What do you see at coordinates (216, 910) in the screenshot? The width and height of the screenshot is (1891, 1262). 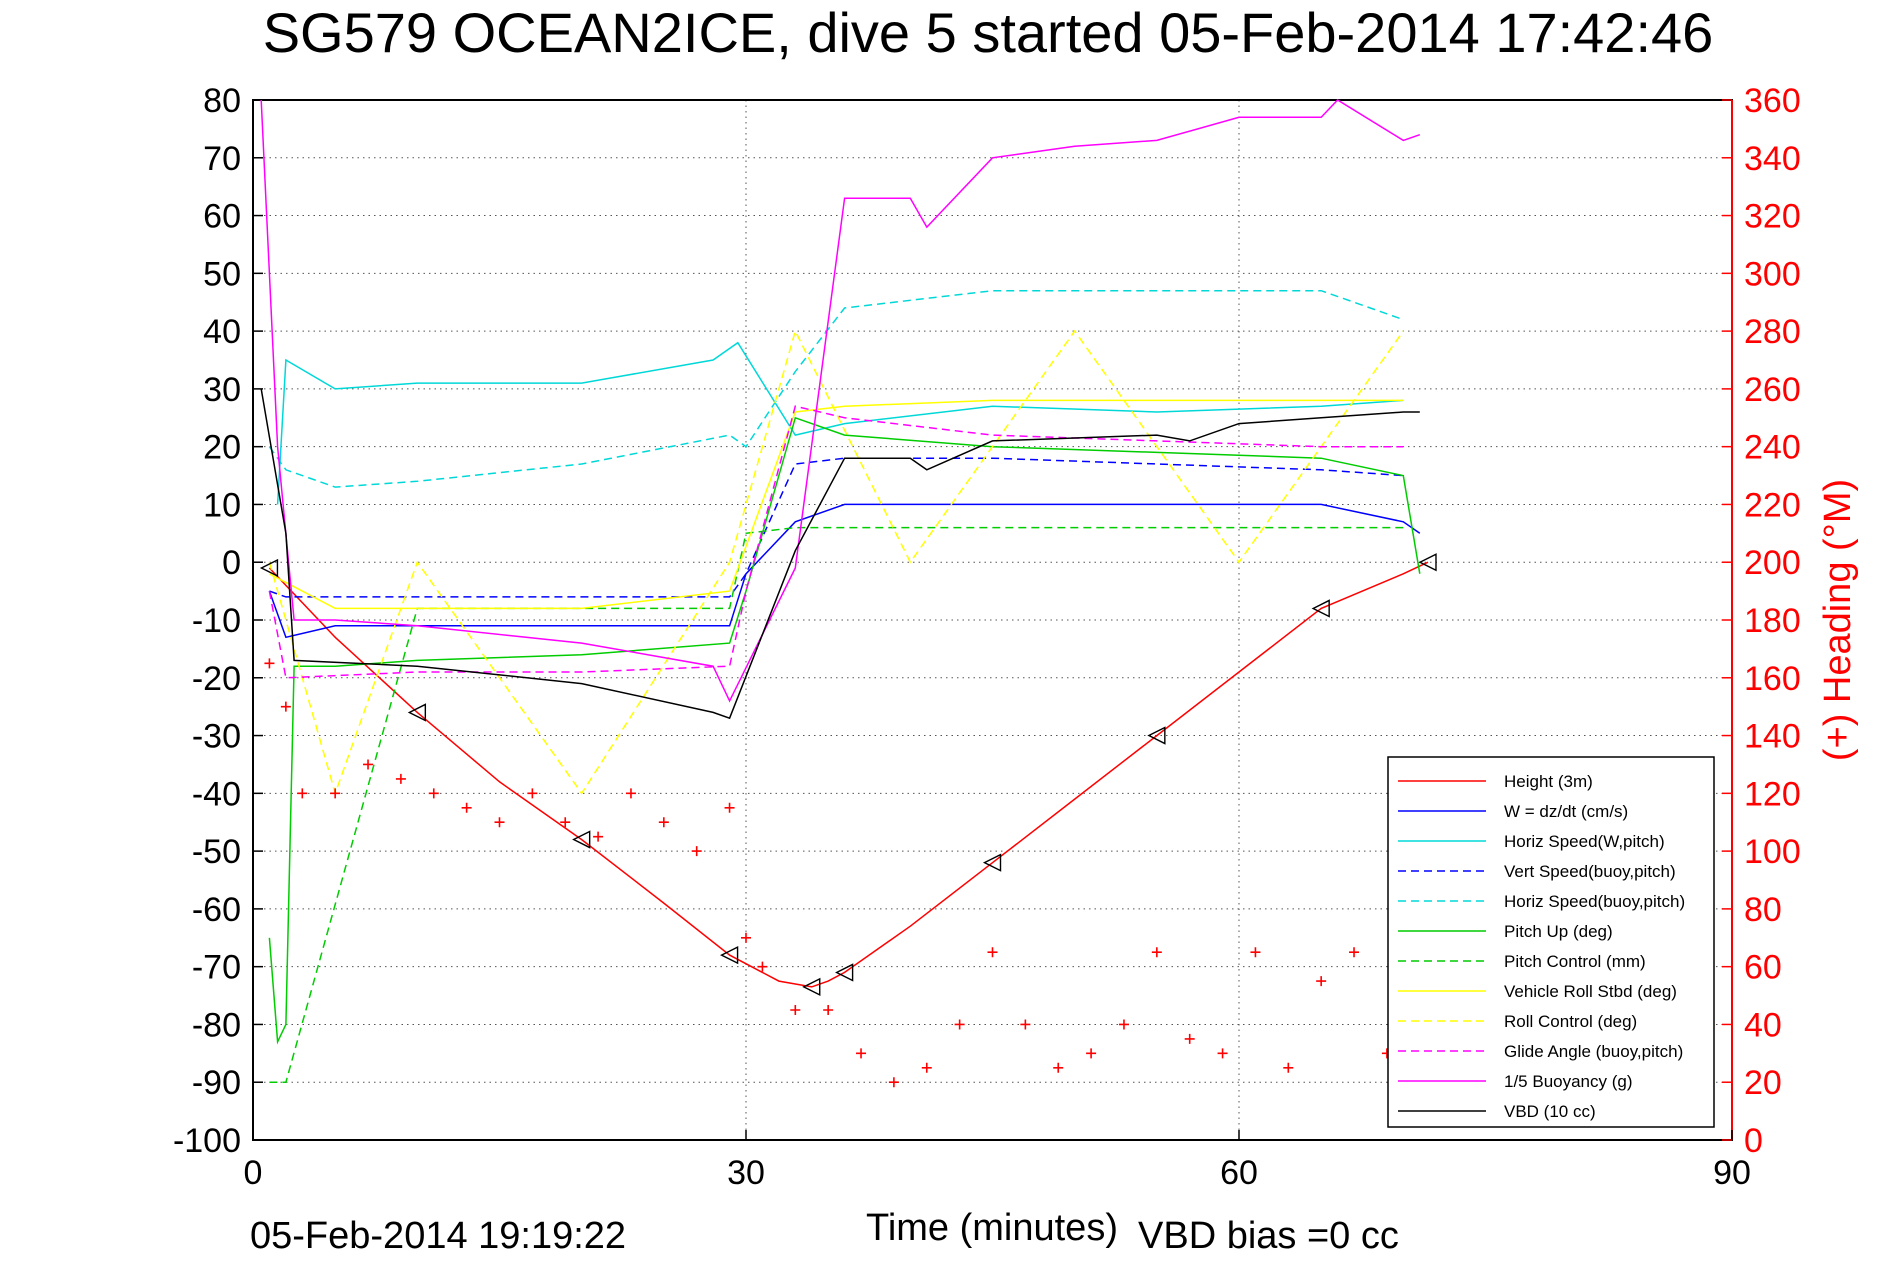 I see `y-tick-label: -60` at bounding box center [216, 910].